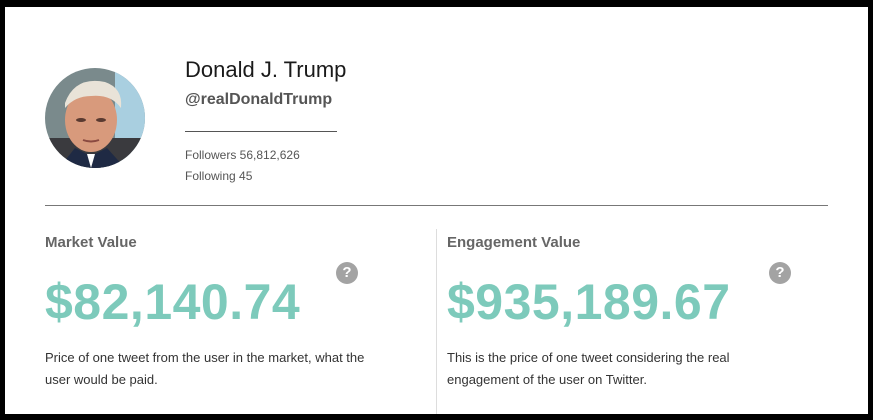 This screenshot has width=873, height=420. What do you see at coordinates (173, 302) in the screenshot?
I see `market-value-amount: $82,140.74` at bounding box center [173, 302].